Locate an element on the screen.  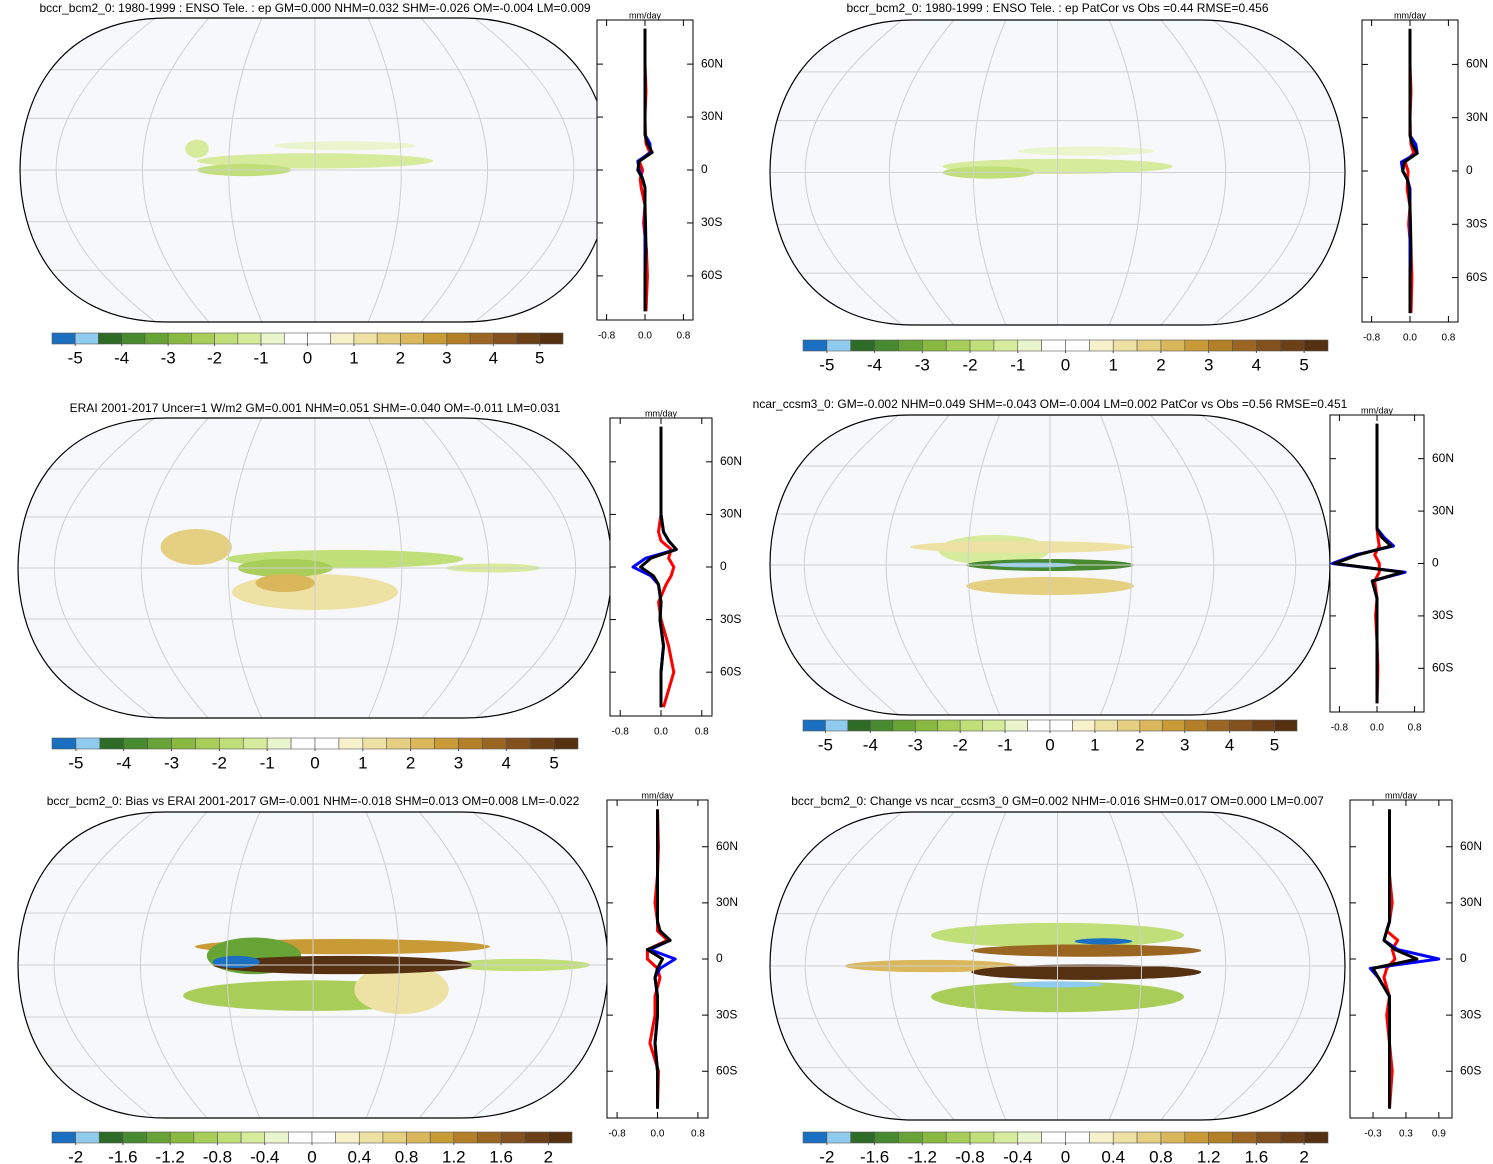
colorbar-tick-label: -5 is located at coordinates (825, 744).